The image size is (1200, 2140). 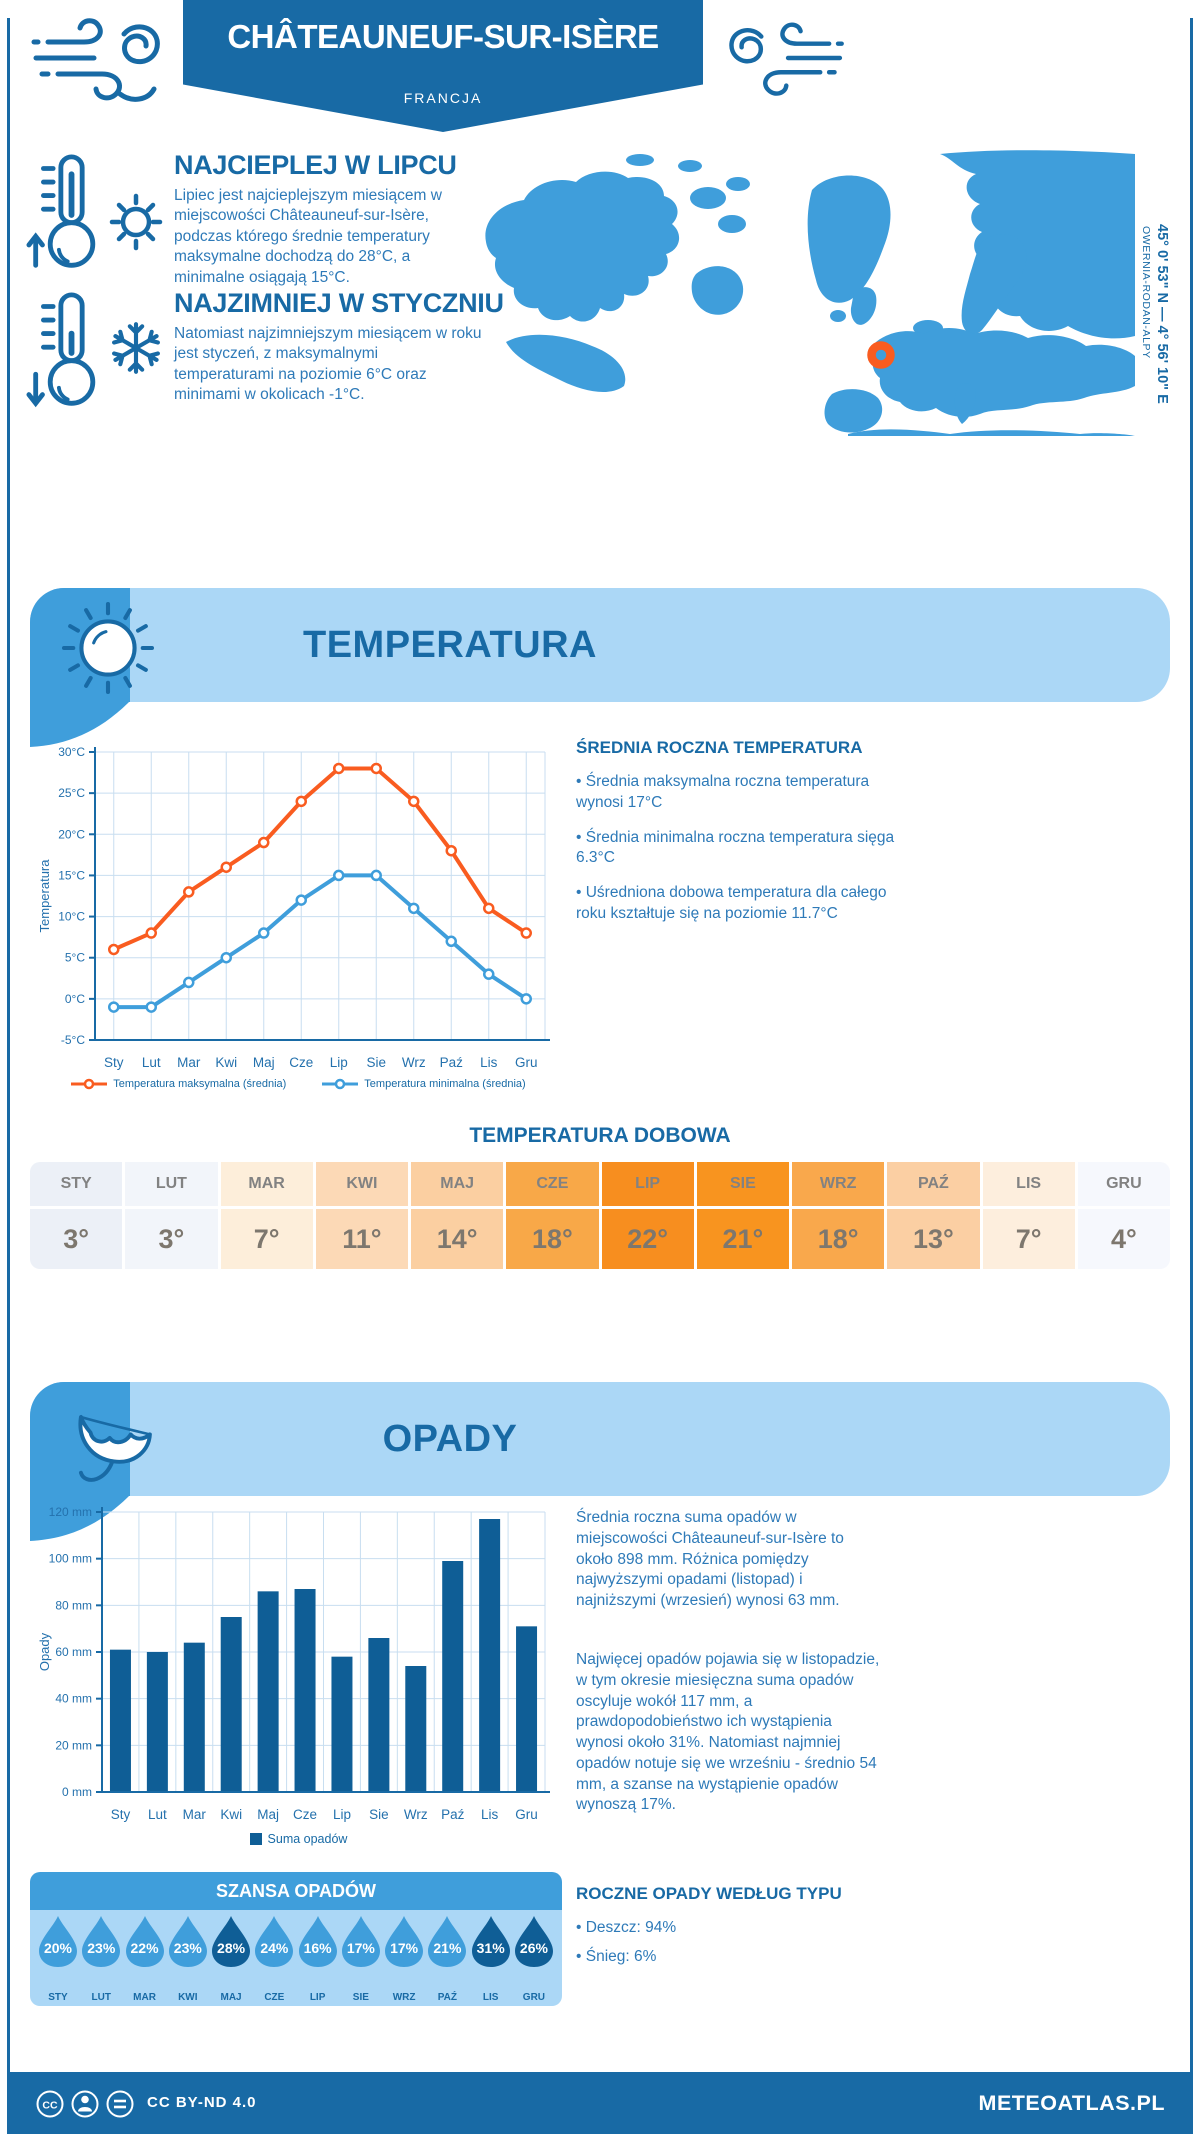 I want to click on series-line, so click(x=320, y=859).